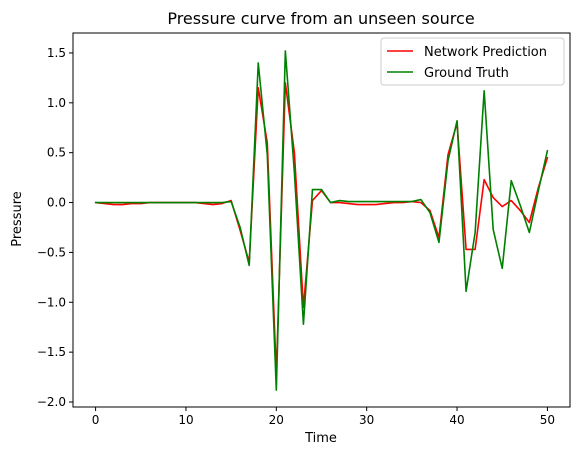  I want to click on y-axis-label: Pressure, so click(17, 219).